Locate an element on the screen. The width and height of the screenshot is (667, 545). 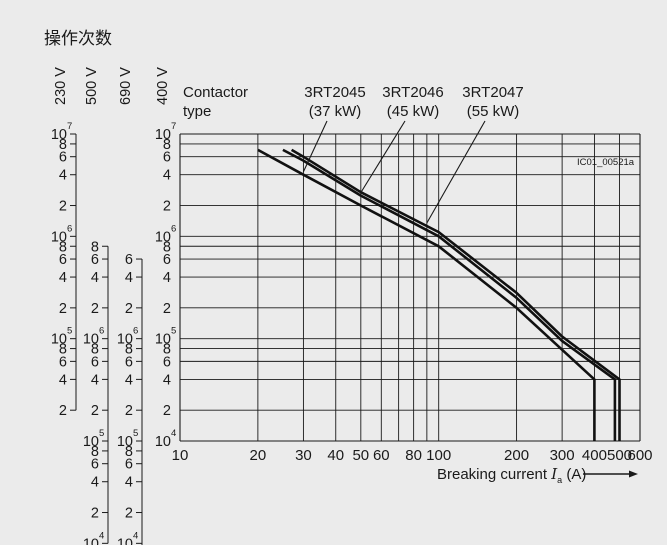
x-tick-label: 30 is located at coordinates (303, 455).